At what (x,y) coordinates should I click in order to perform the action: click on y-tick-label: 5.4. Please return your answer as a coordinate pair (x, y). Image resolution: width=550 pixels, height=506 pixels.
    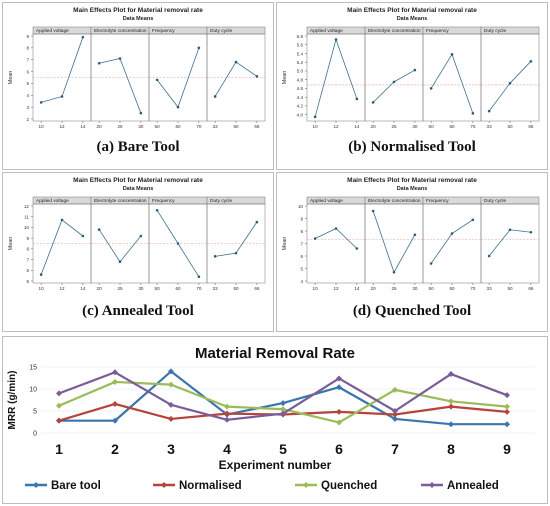
    Looking at the image, I should click on (300, 53).